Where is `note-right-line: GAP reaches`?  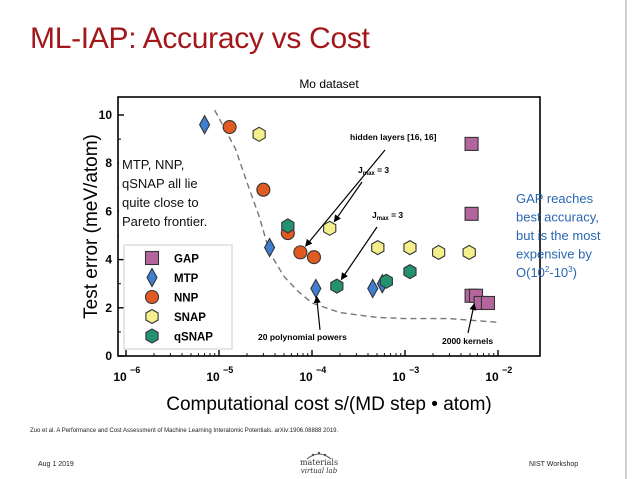
note-right-line: GAP reaches is located at coordinates (555, 198).